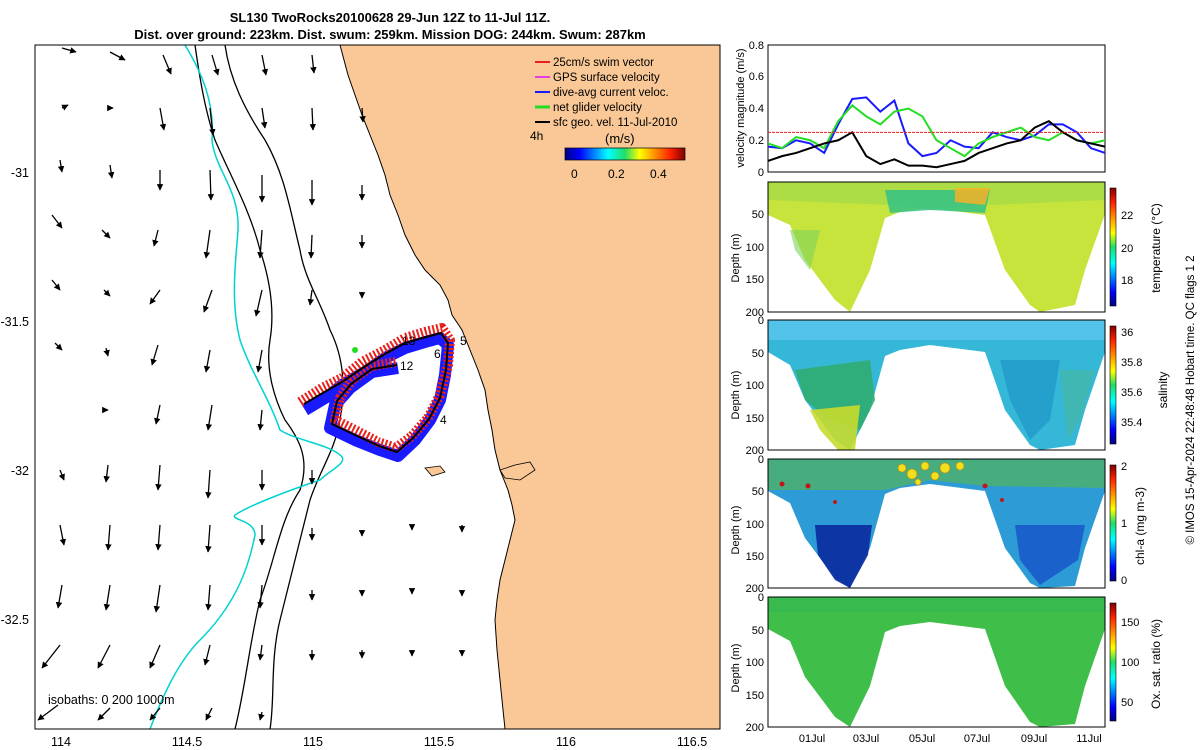 The height and width of the screenshot is (750, 1200). I want to click on salinity-ytick-2: 100, so click(755, 386).